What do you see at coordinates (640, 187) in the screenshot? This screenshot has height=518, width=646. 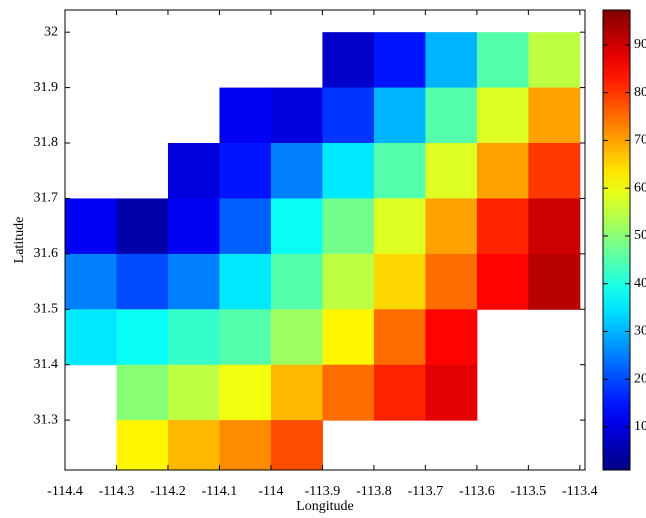 I see `colorbar-tick-label: 60` at bounding box center [640, 187].